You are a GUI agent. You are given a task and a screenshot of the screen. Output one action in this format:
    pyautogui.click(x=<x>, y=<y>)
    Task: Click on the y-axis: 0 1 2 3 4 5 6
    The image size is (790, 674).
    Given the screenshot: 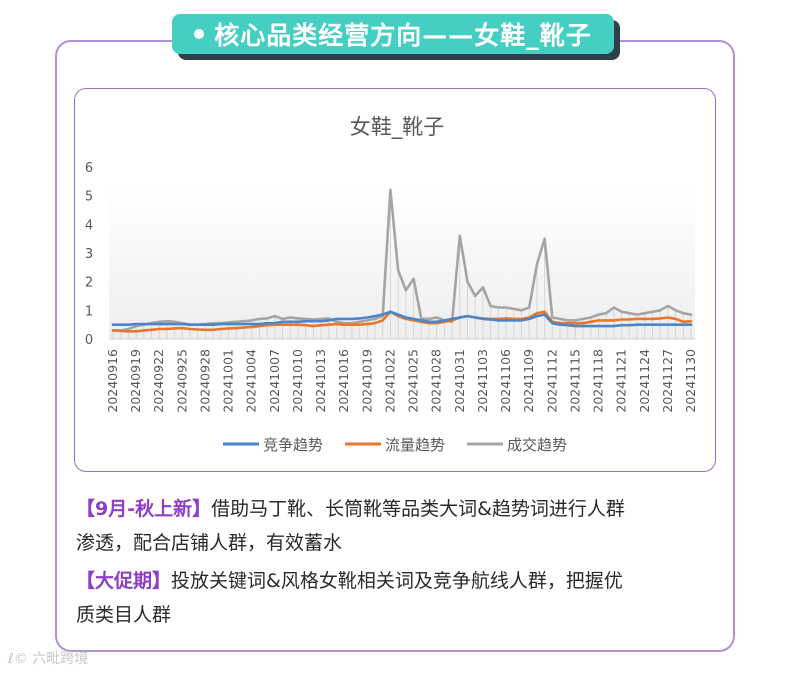 What is the action you would take?
    pyautogui.click(x=89, y=254)
    